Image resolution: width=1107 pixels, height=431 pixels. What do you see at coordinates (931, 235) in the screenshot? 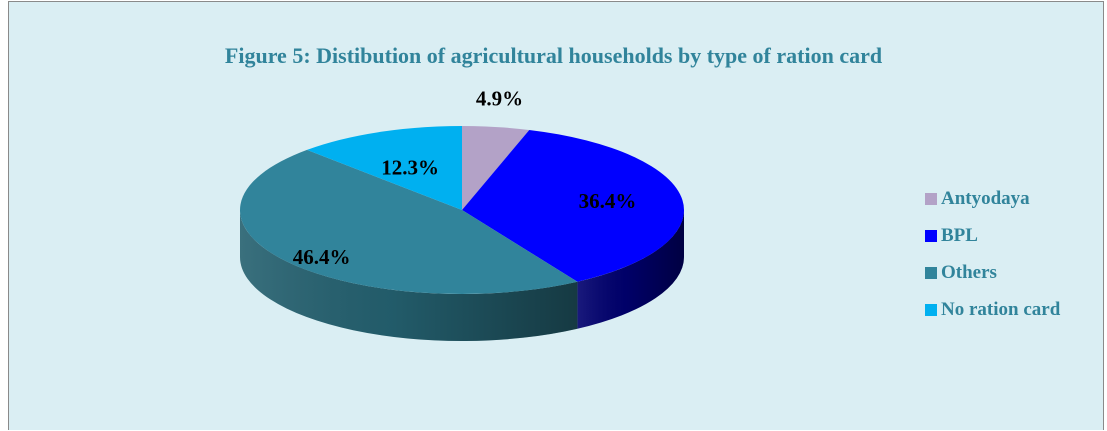
I see `legend-swatch-bpl` at bounding box center [931, 235].